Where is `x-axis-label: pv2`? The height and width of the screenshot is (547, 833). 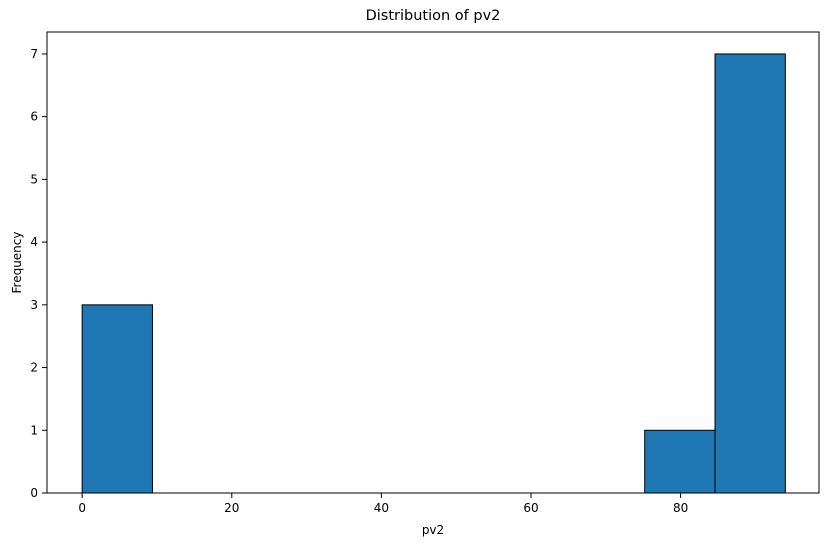
x-axis-label: pv2 is located at coordinates (433, 530).